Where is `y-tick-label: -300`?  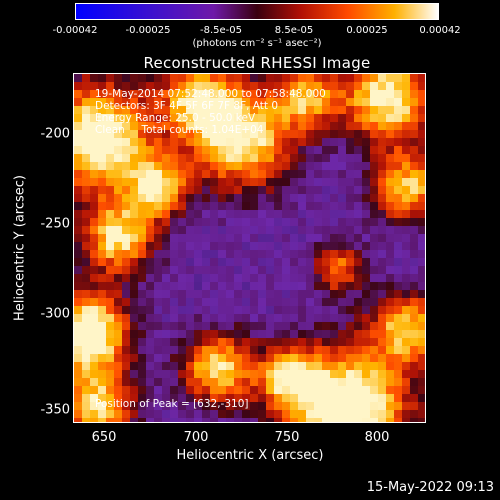 y-tick-label: -300 is located at coordinates (55, 314).